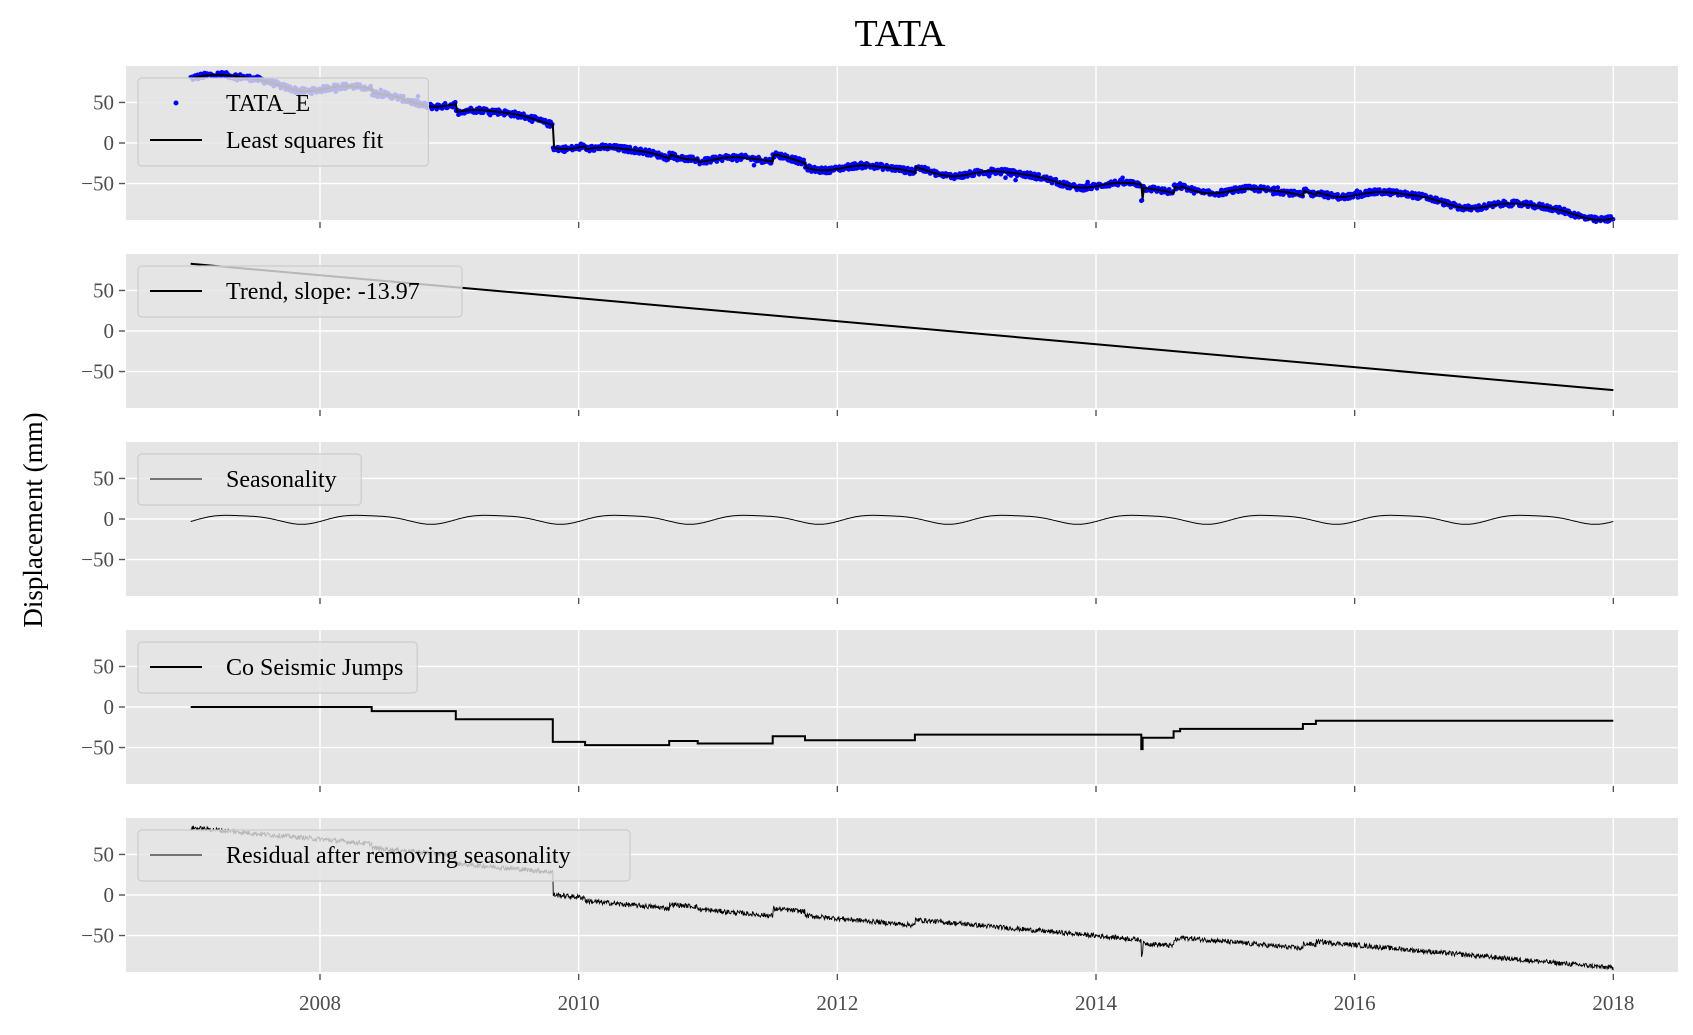 The image size is (1693, 1035). Describe the element at coordinates (314, 668) in the screenshot. I see `legend-label: Co Seismic Jumps` at that location.